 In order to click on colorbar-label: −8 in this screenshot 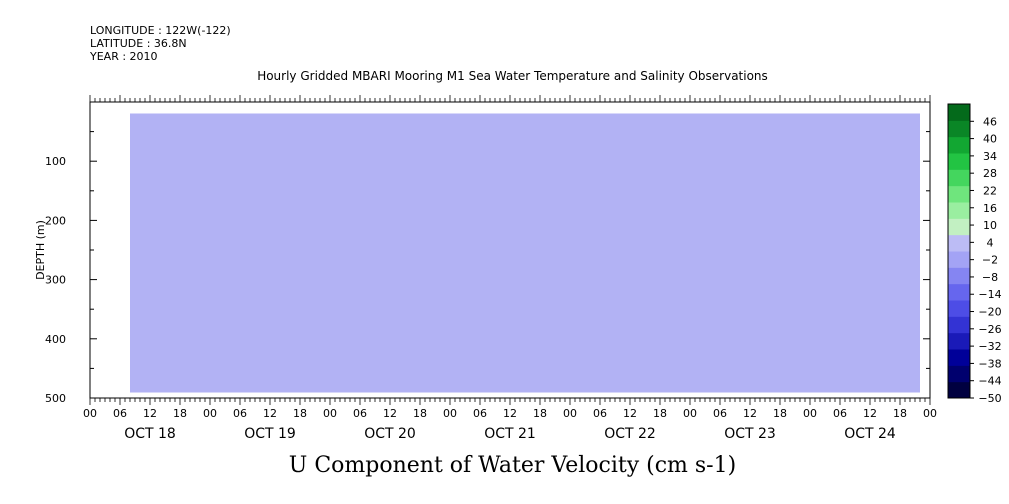, I will do `click(990, 277)`.